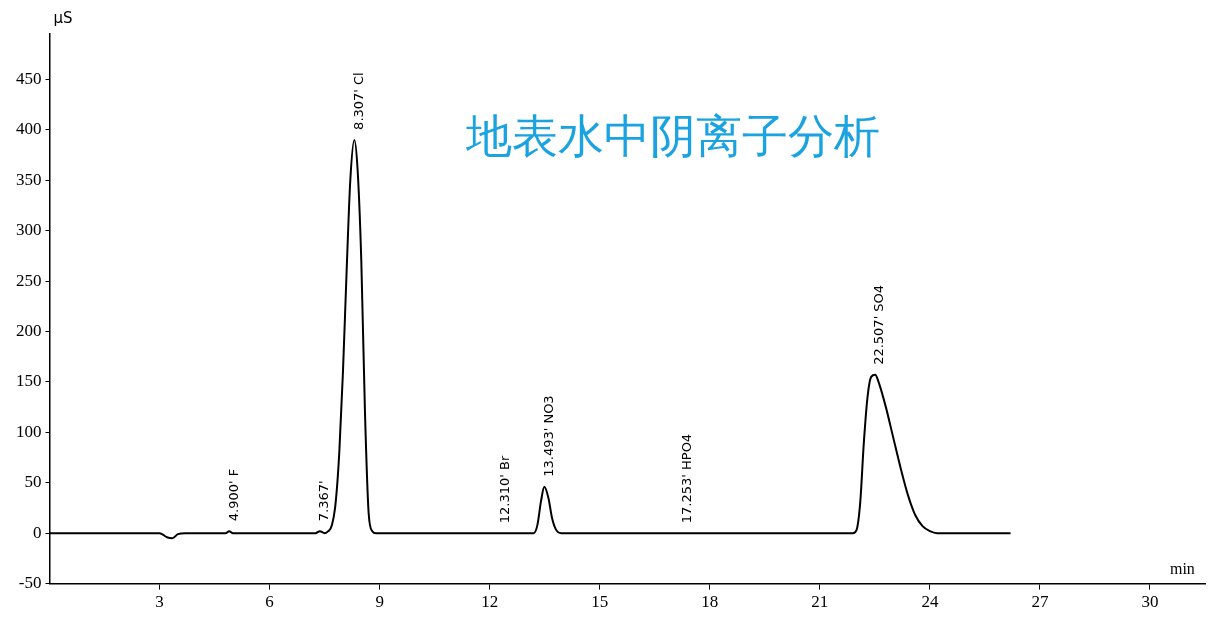 The height and width of the screenshot is (624, 1223). What do you see at coordinates (548, 436) in the screenshot?
I see `annotation: 13.493' NO3` at bounding box center [548, 436].